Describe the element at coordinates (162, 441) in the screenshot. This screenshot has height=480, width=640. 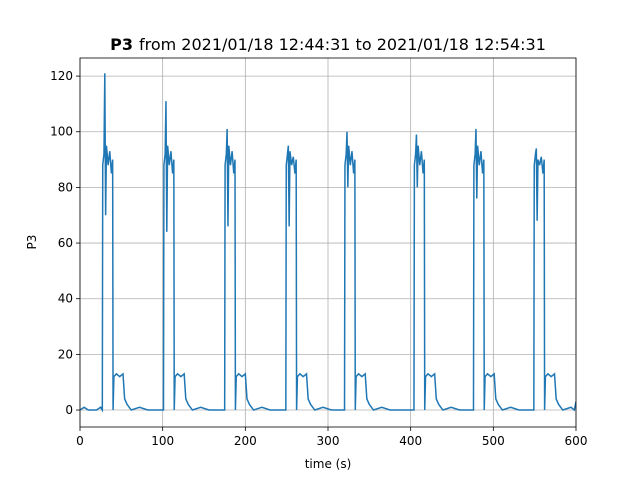
I see `x-tick-label: 100` at that location.